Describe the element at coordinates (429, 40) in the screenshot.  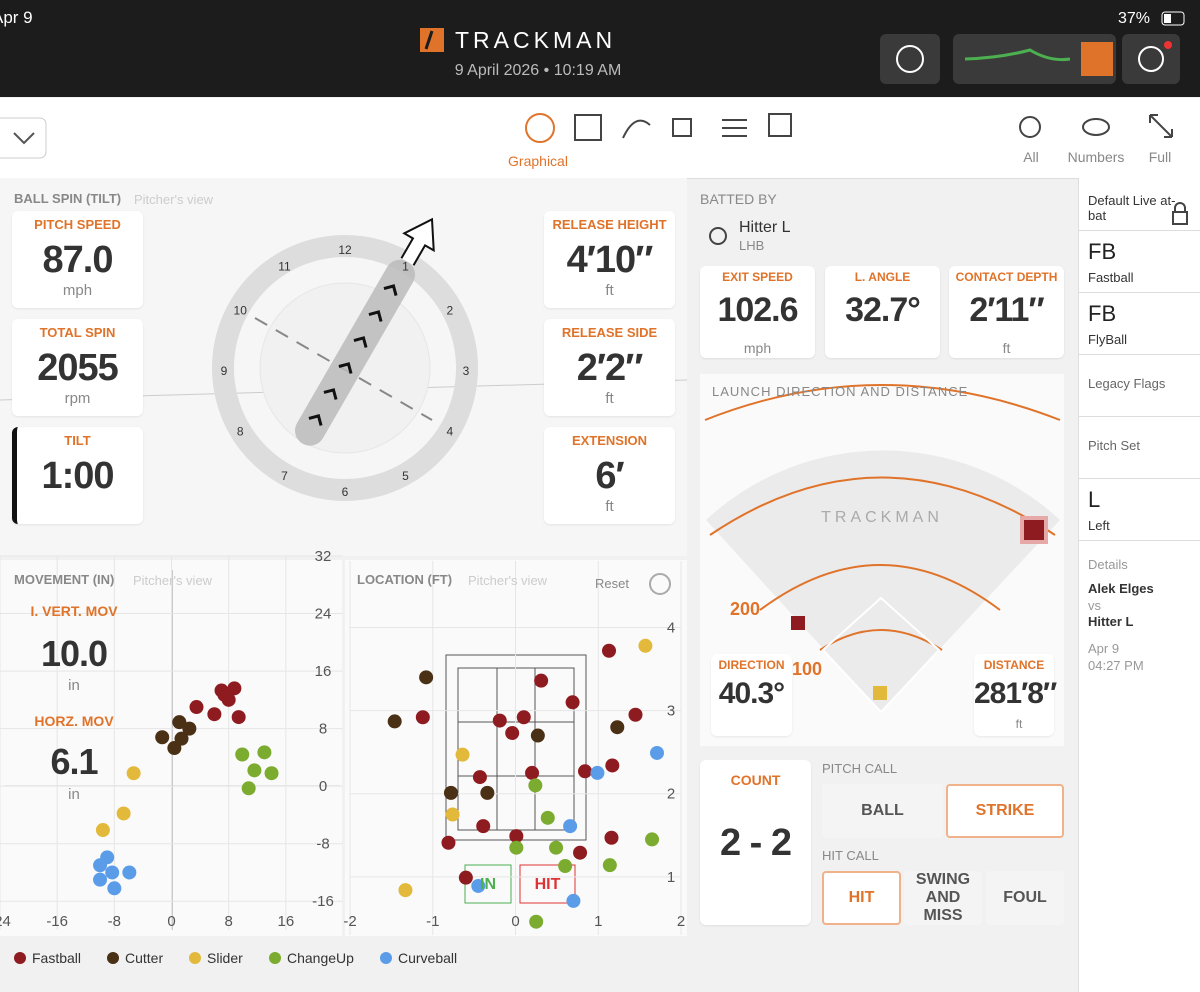
I see `logo-mark` at that location.